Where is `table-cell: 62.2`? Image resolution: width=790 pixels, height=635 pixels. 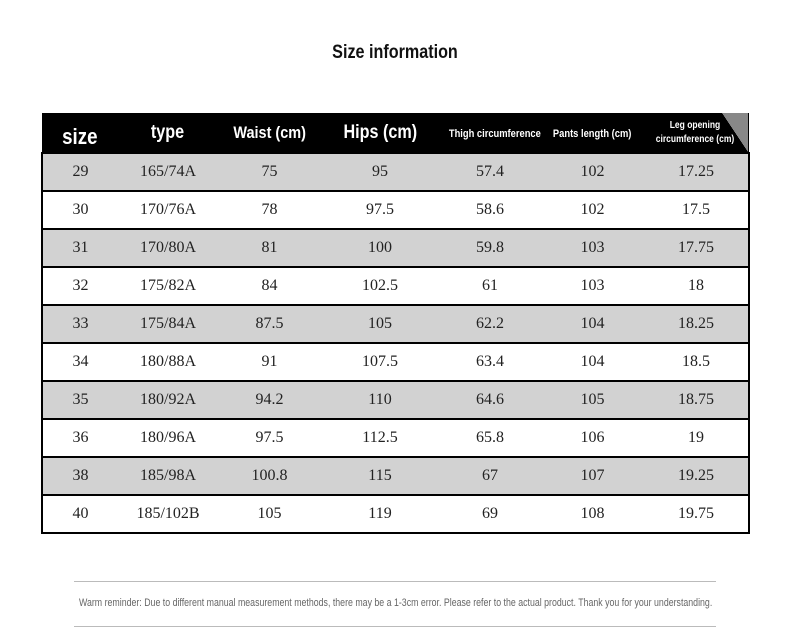 table-cell: 62.2 is located at coordinates (490, 323).